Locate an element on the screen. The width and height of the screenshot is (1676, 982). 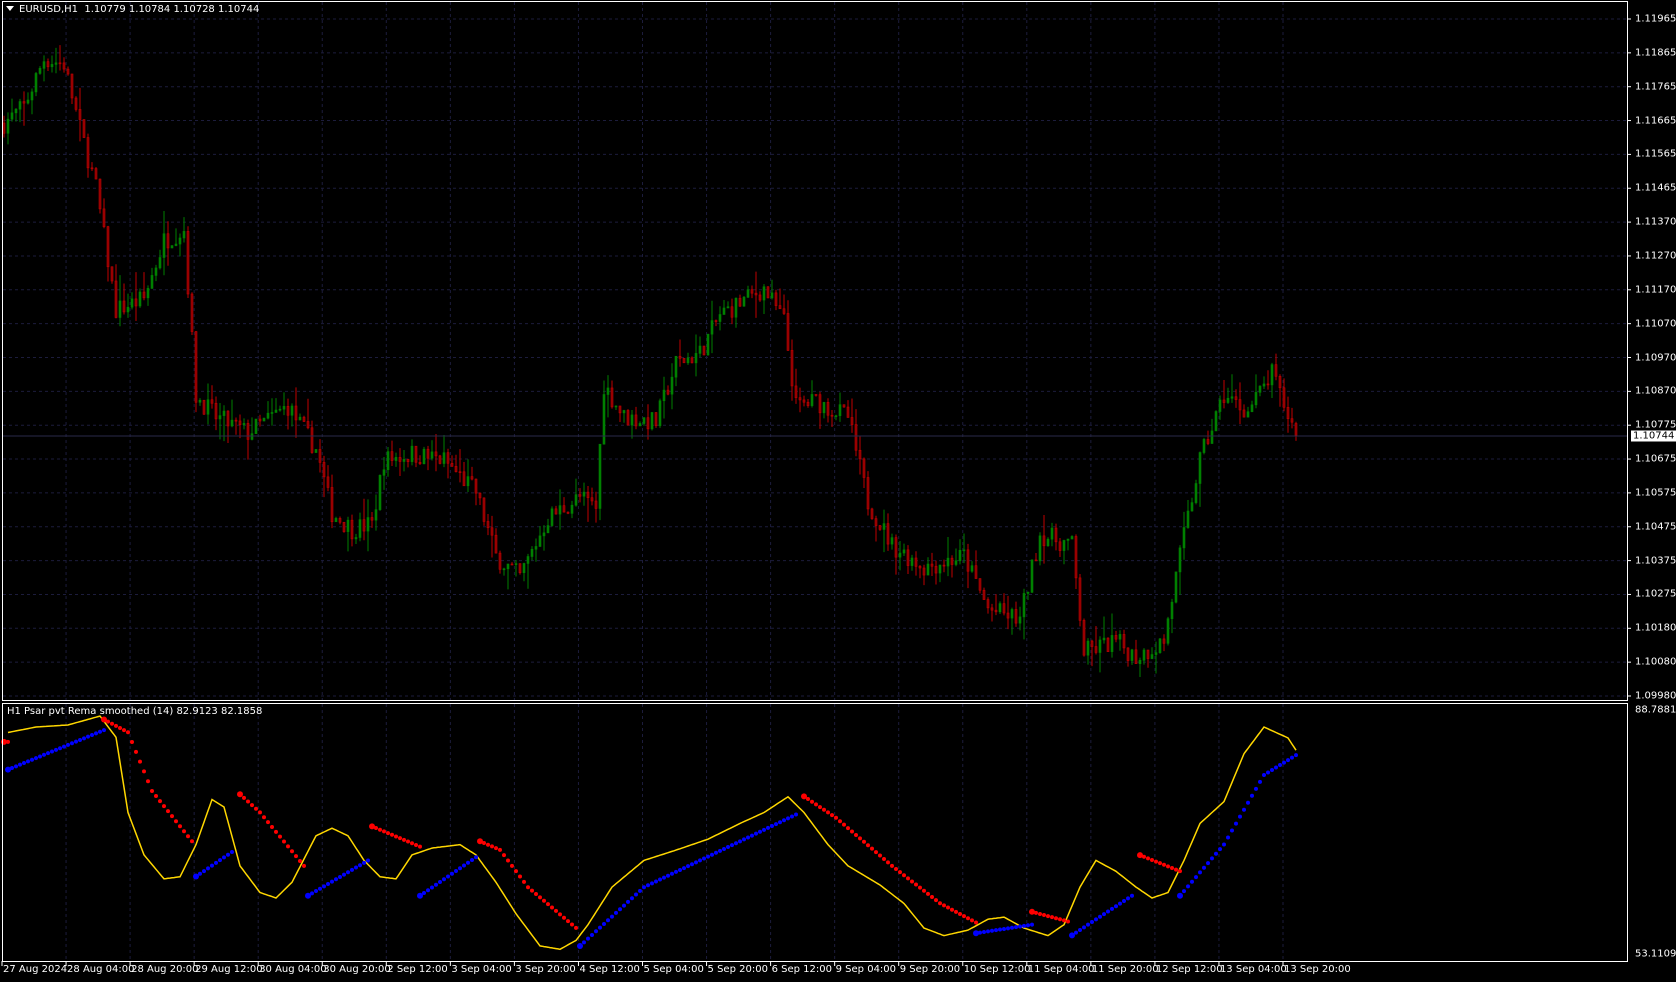
price-label: 1.10575 is located at coordinates (1655, 493).